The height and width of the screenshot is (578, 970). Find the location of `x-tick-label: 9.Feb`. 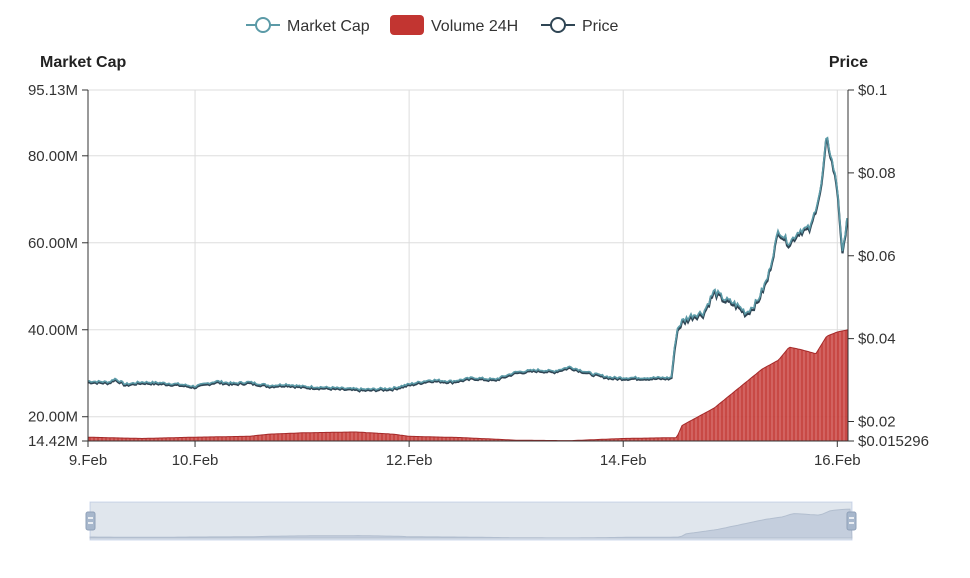

x-tick-label: 9.Feb is located at coordinates (88, 460).